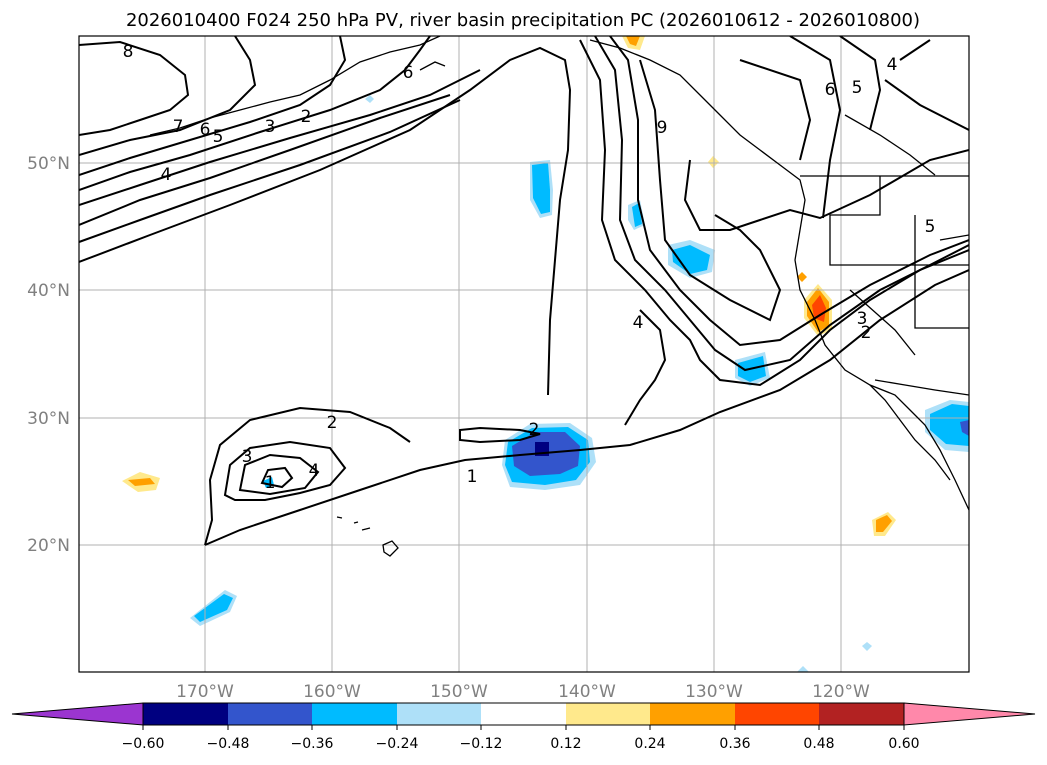 The image size is (1047, 765). What do you see at coordinates (48, 546) in the screenshot?
I see `lat-label: 20°N` at bounding box center [48, 546].